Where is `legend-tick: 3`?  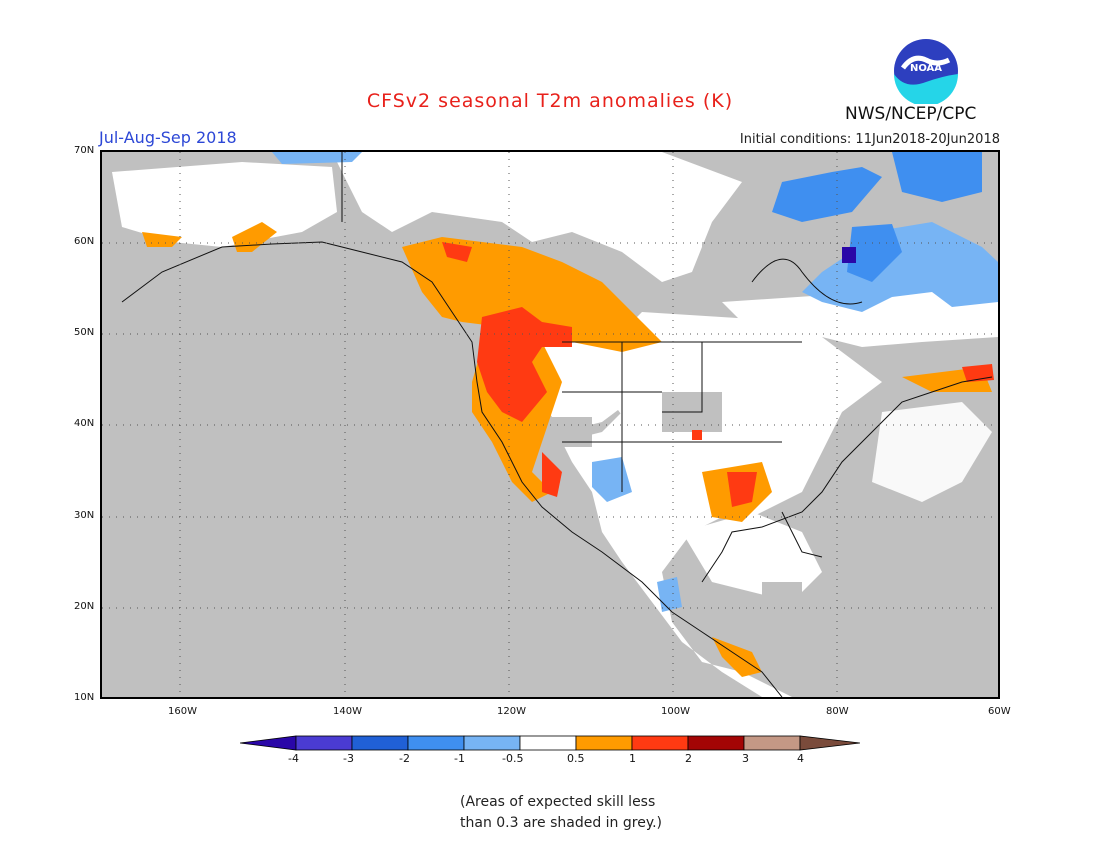 legend-tick: 3 is located at coordinates (745, 758).